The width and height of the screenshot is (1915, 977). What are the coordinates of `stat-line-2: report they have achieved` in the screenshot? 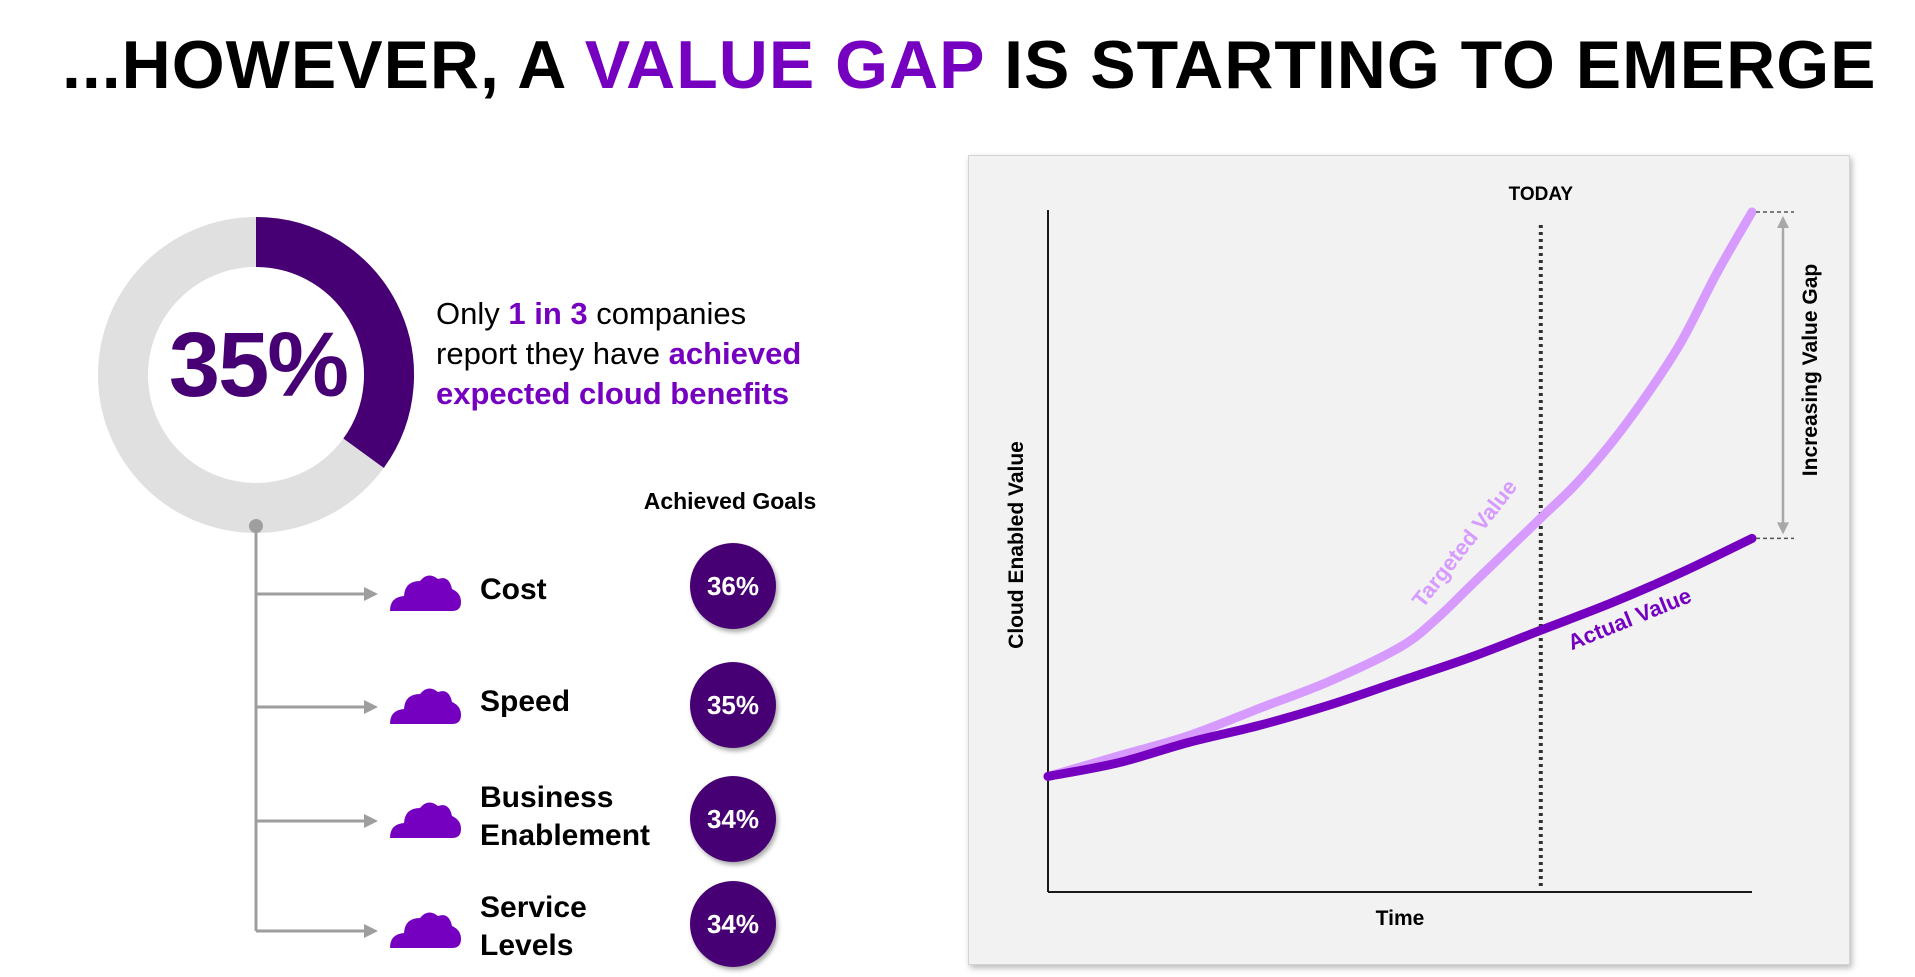 It's located at (666, 354).